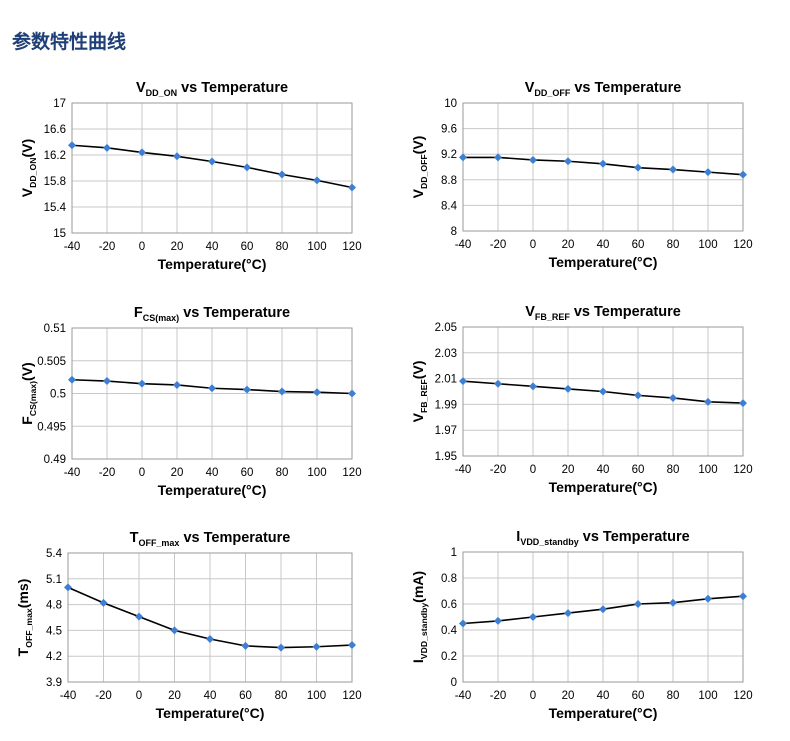 The width and height of the screenshot is (790, 741). I want to click on y-tick-label: 0.49, so click(55, 460).